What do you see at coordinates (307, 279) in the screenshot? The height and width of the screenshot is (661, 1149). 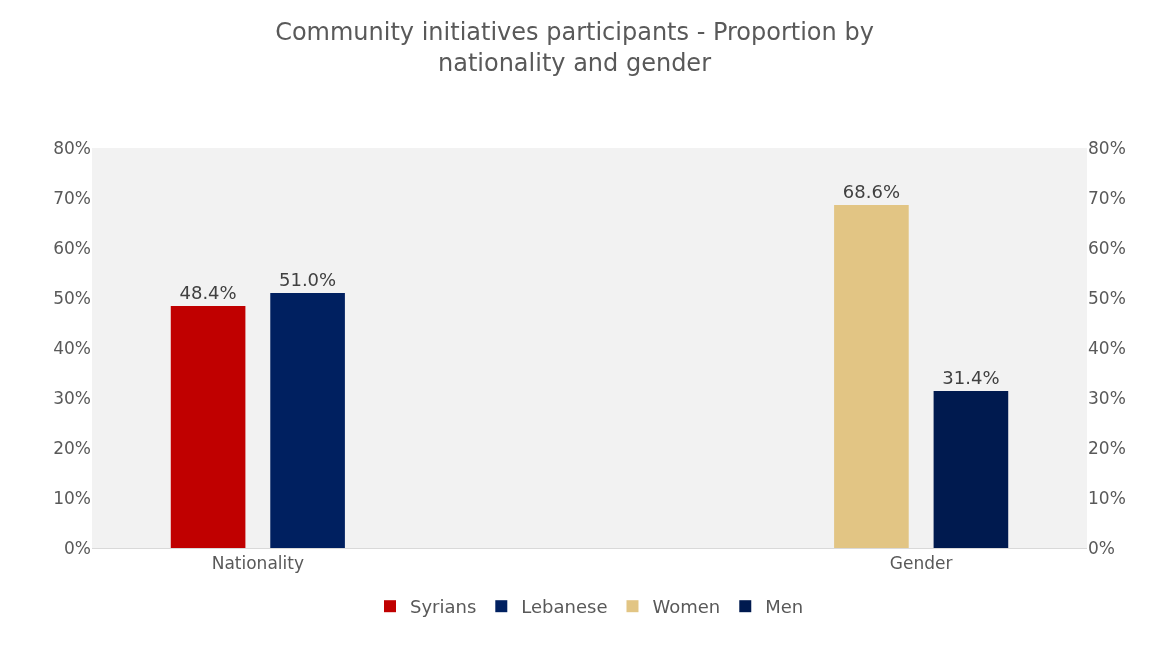 I see `data-label: 51.0%` at bounding box center [307, 279].